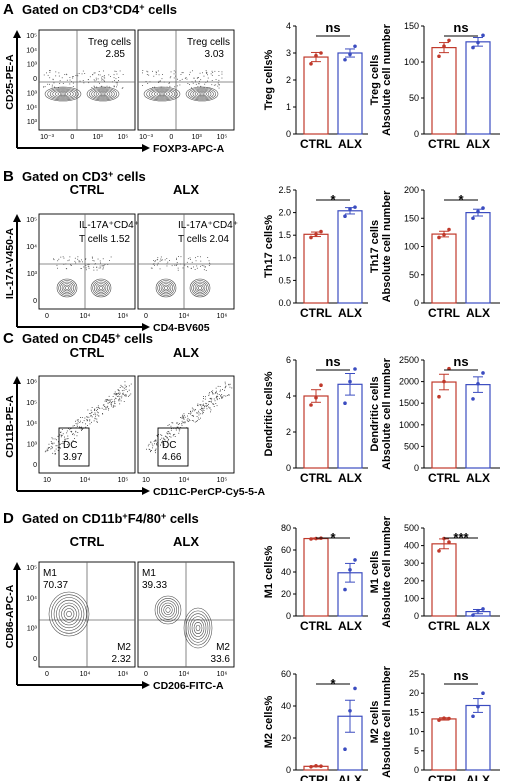 Image resolution: width=520 pixels, height=781 pixels. I want to click on y-tick-label: 0, so click(35, 301).